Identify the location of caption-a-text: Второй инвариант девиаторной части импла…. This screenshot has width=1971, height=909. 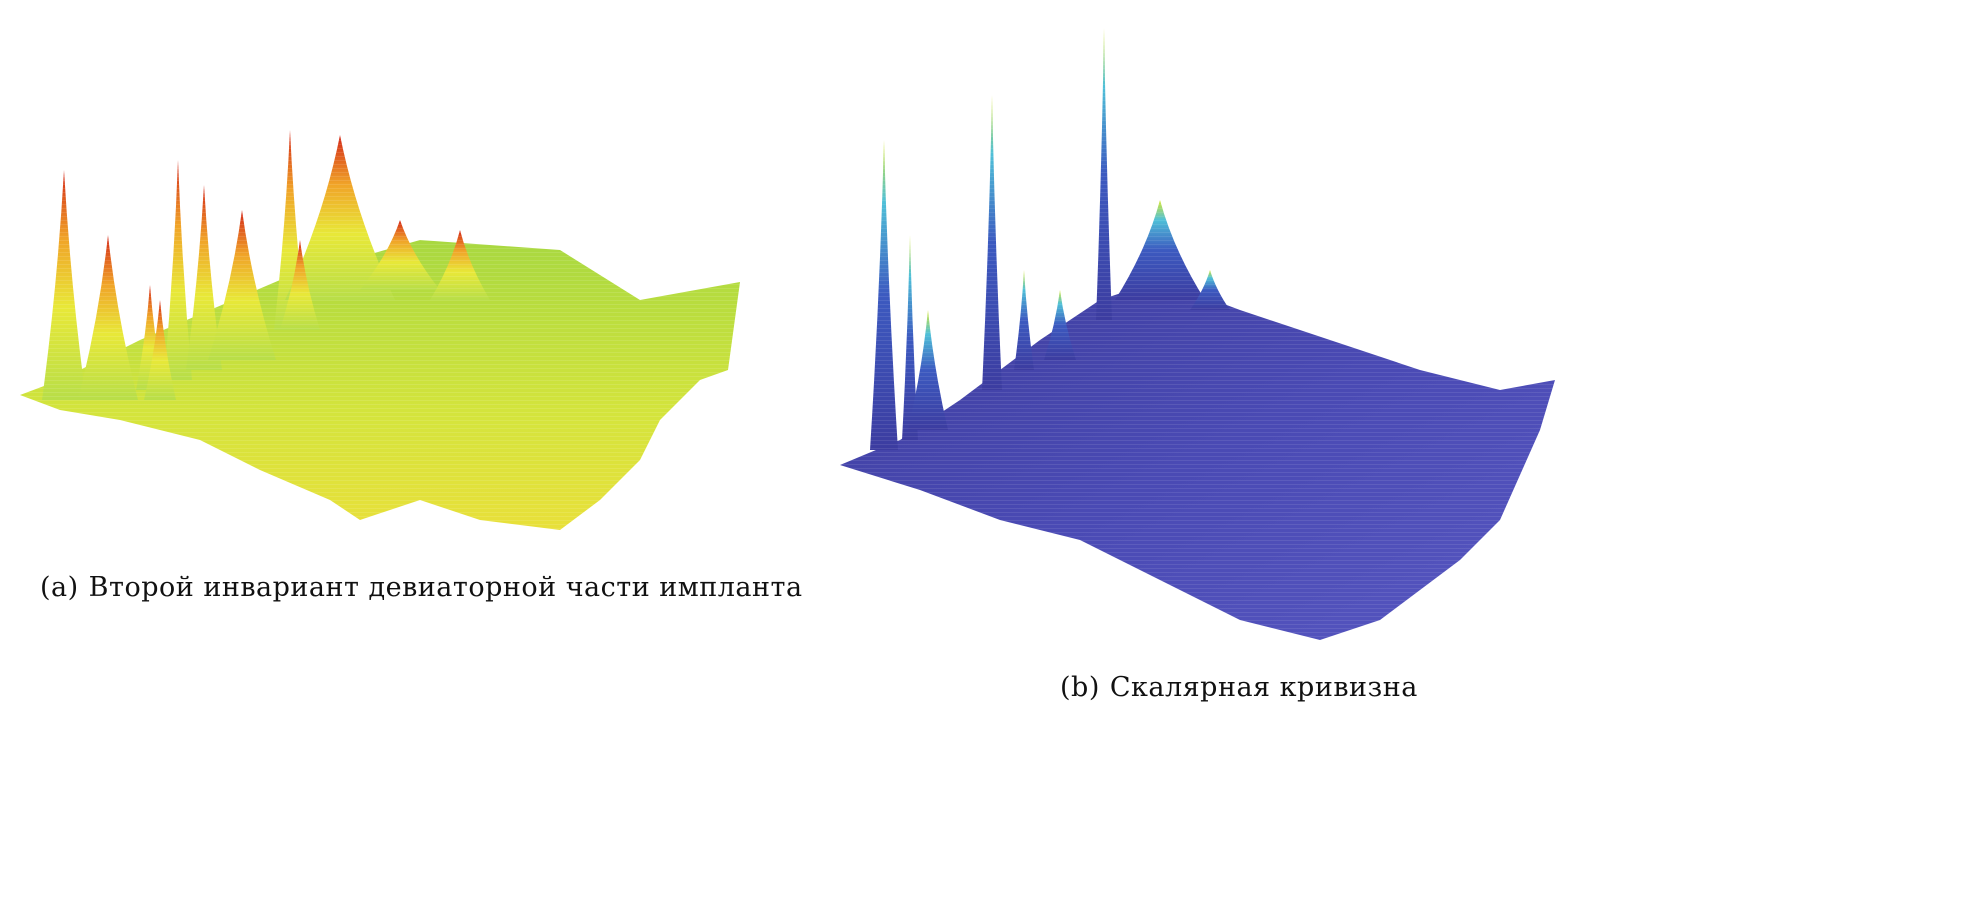
(445, 587).